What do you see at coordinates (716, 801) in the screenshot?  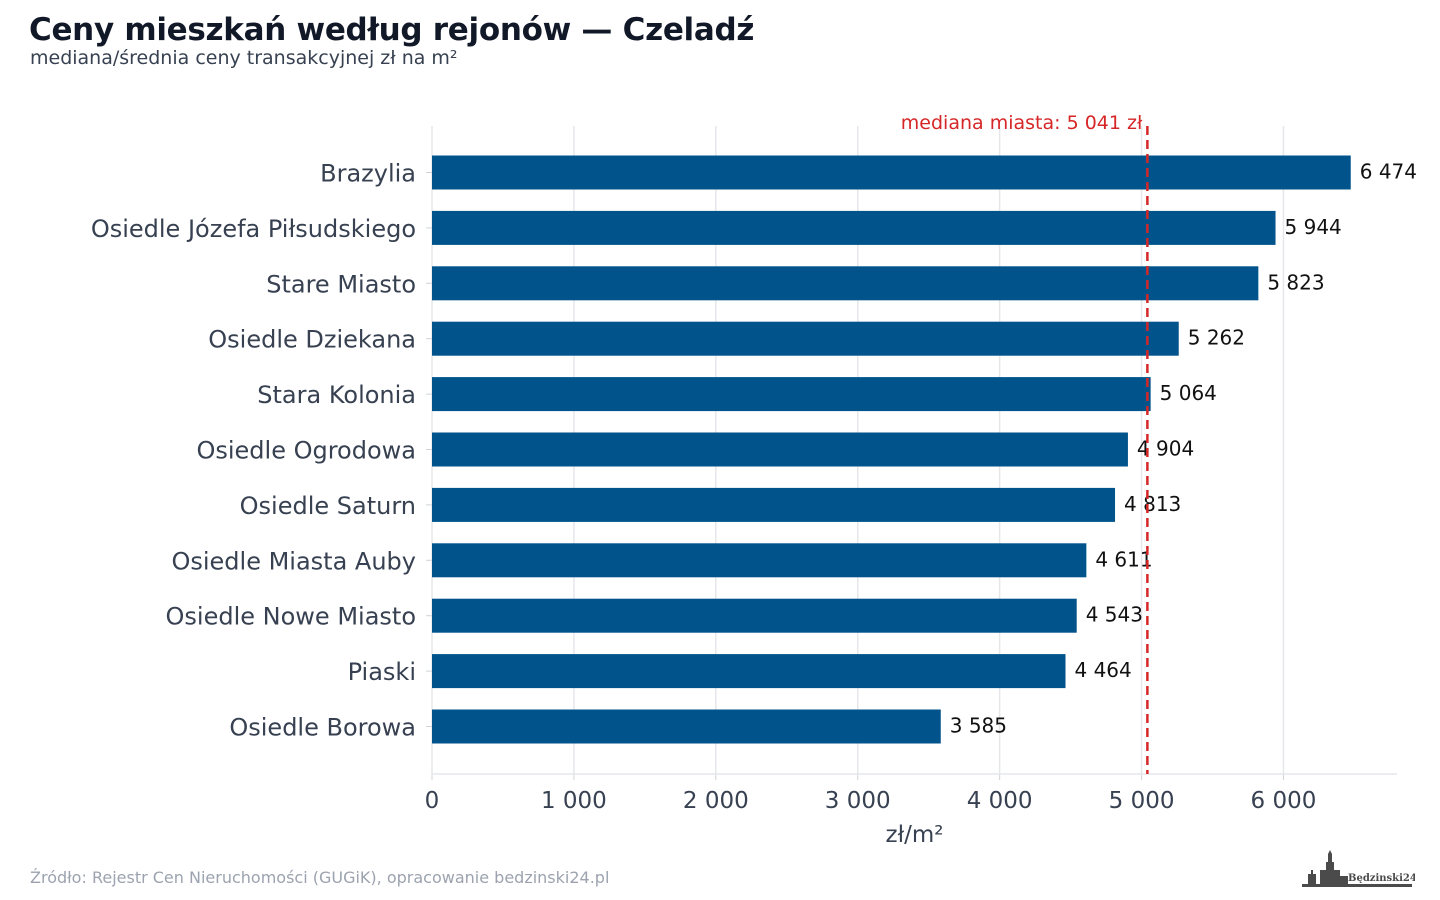 I see `x-tick-label: 2 000` at bounding box center [716, 801].